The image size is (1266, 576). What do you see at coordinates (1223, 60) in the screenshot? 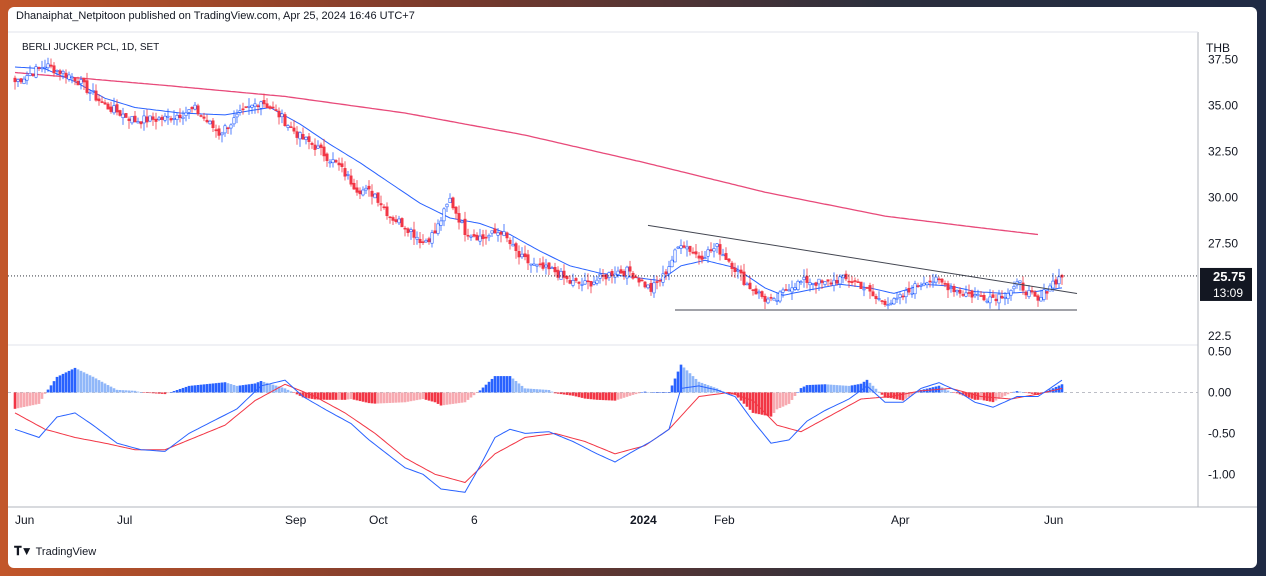
I see `price-tick-label: 37.50` at bounding box center [1223, 60].